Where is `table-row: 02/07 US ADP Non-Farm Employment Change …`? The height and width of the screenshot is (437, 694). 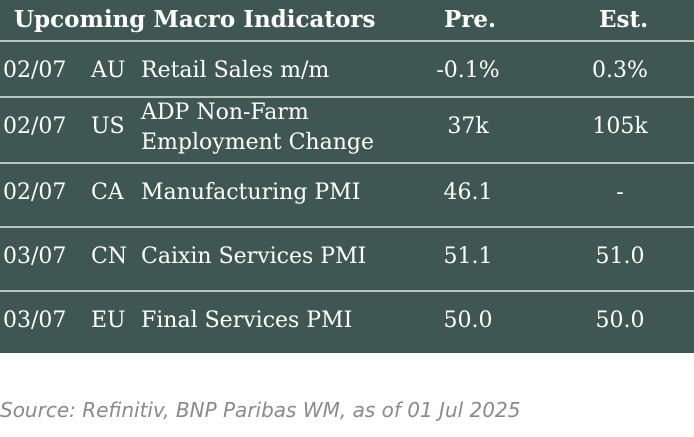
table-row: 02/07 US ADP Non-Farm Employment Change … is located at coordinates (347, 128).